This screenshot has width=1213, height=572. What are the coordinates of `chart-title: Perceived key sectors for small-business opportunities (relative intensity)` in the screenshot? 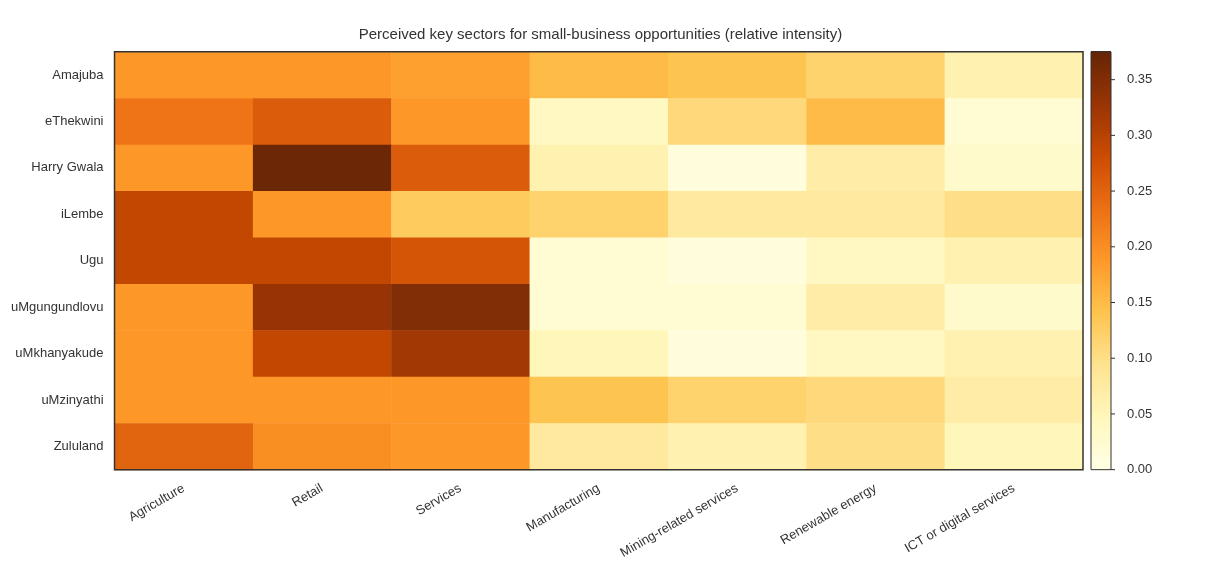 It's located at (600, 33).